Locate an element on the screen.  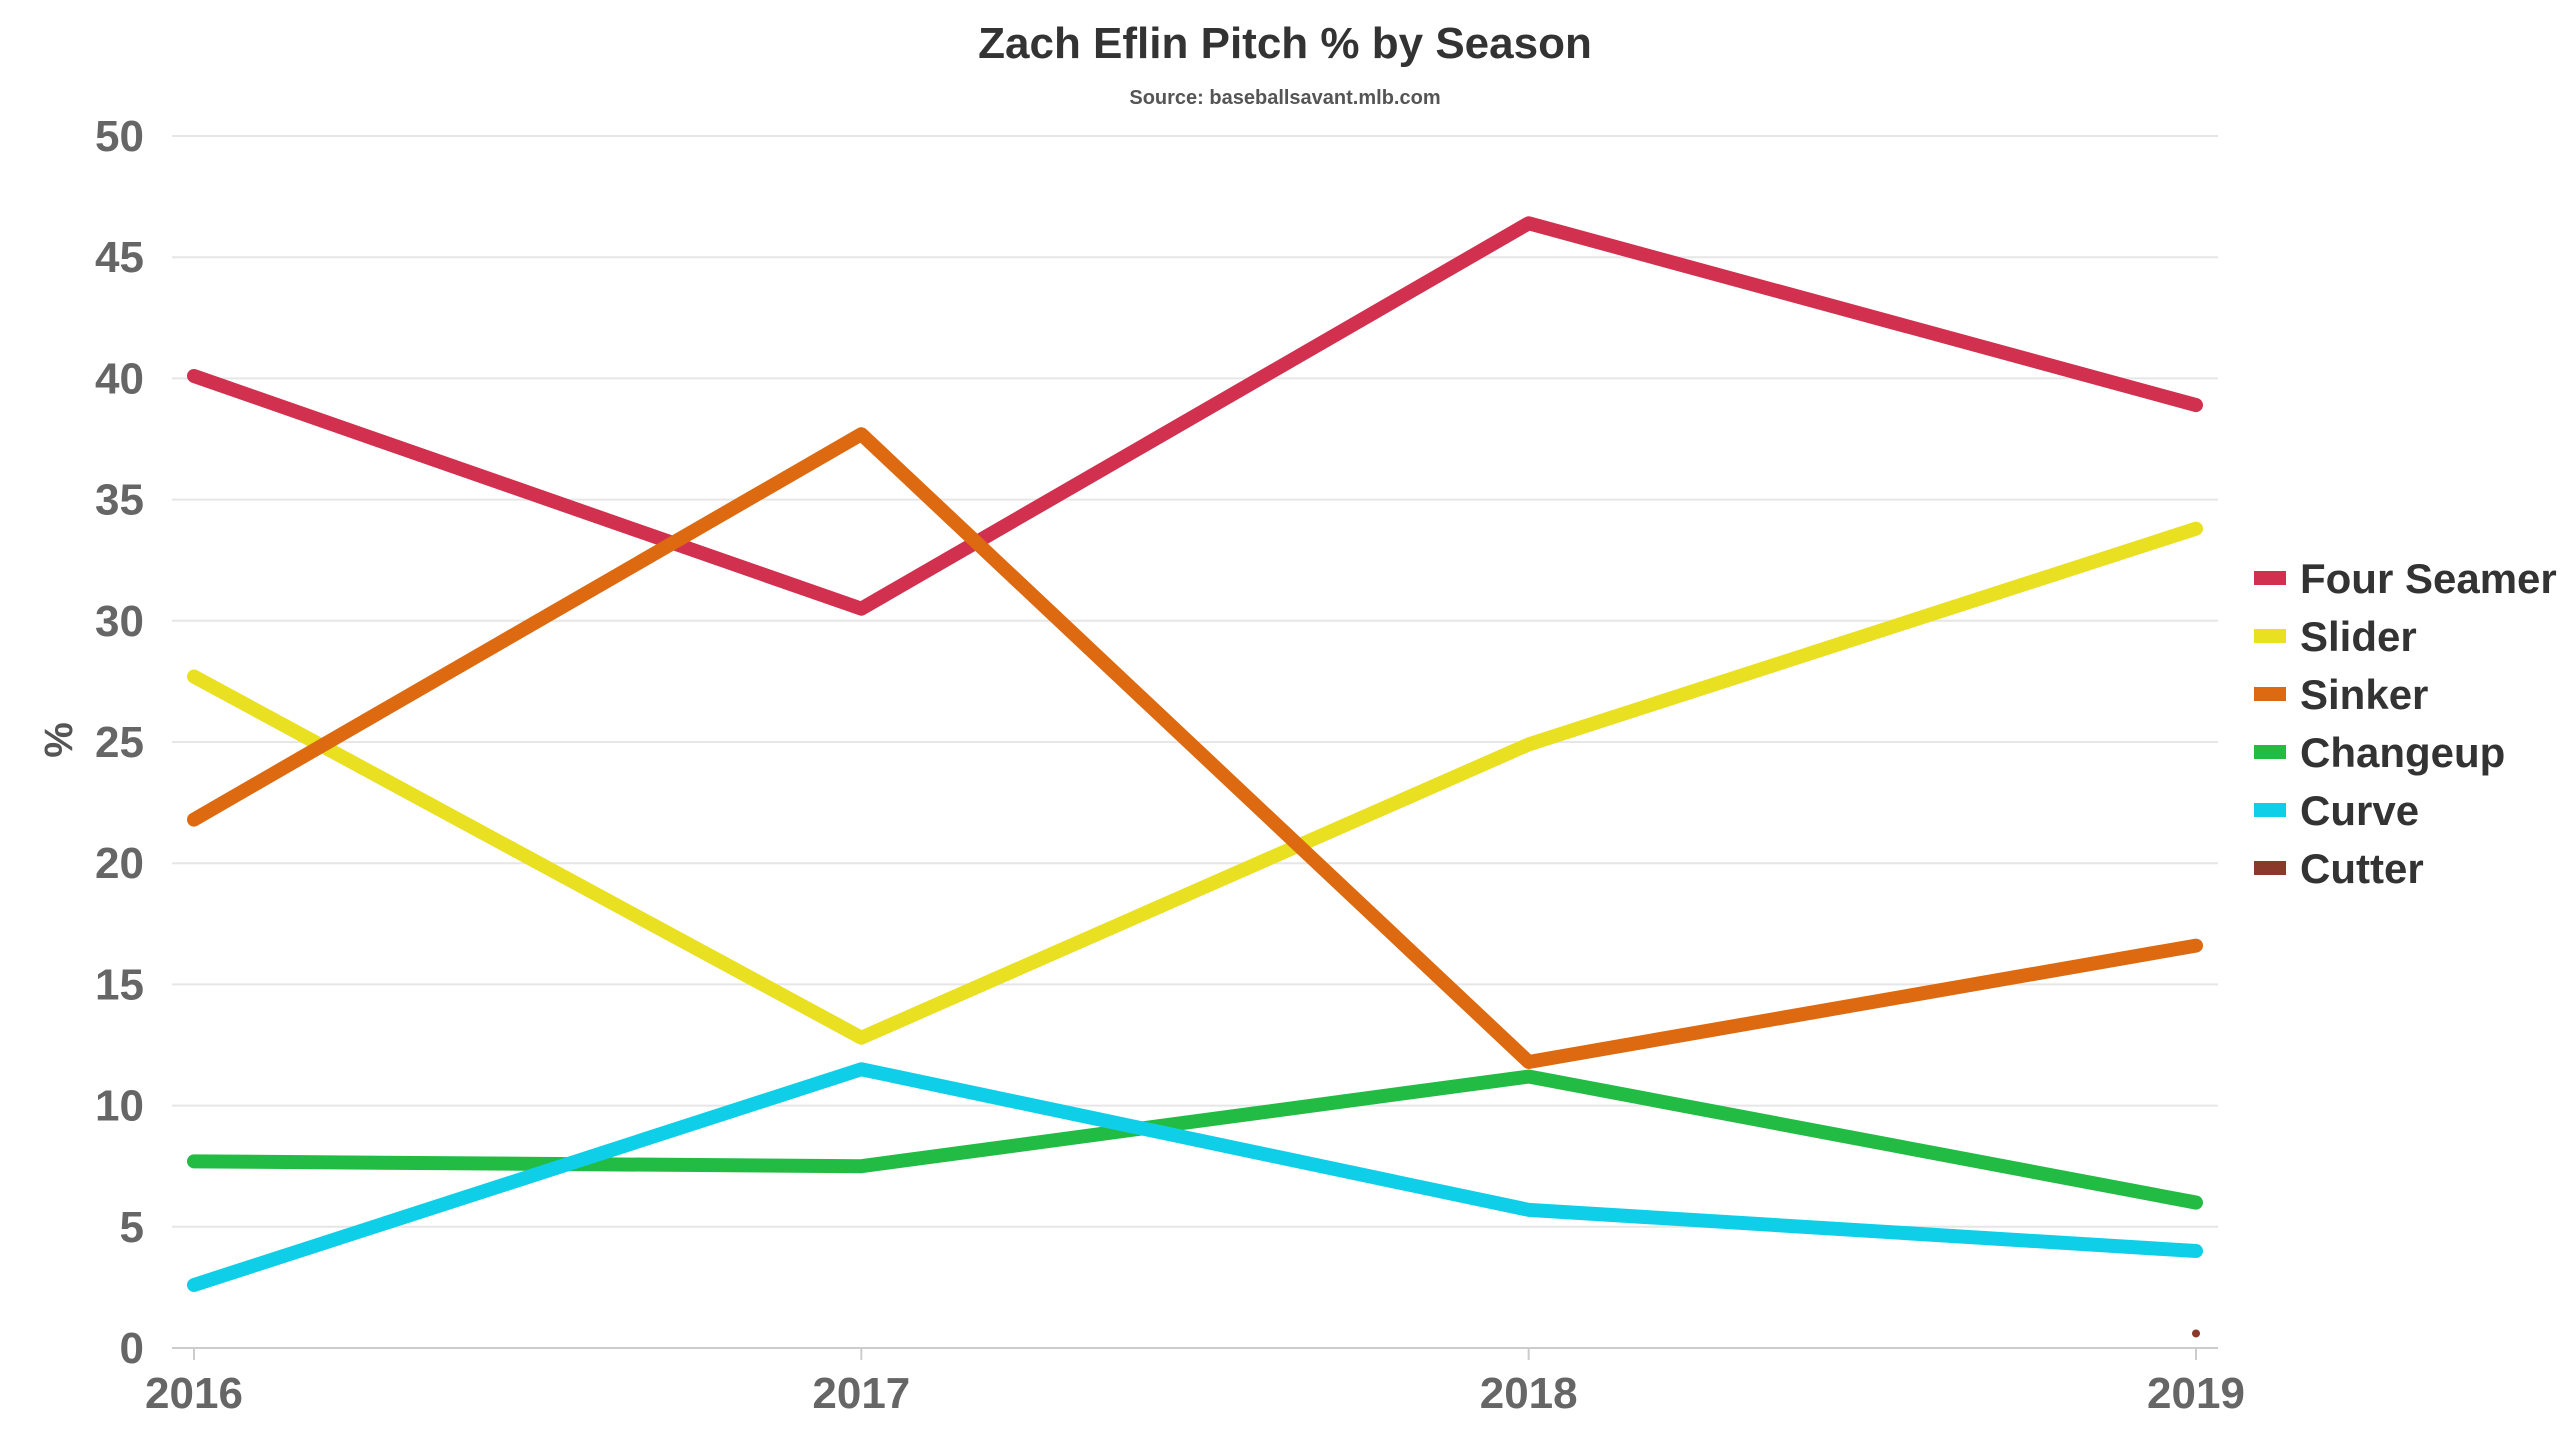
x-tick-label: 2018 is located at coordinates (1529, 1393).